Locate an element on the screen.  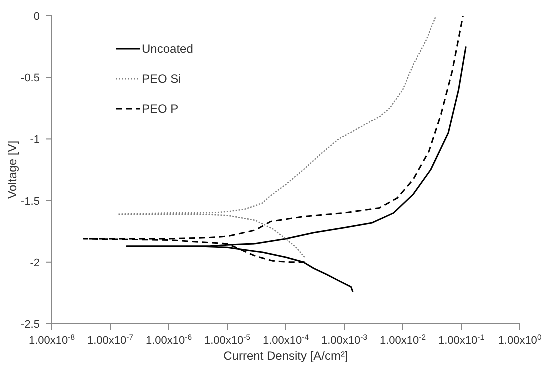
legend-label: PEO P is located at coordinates (160, 109).